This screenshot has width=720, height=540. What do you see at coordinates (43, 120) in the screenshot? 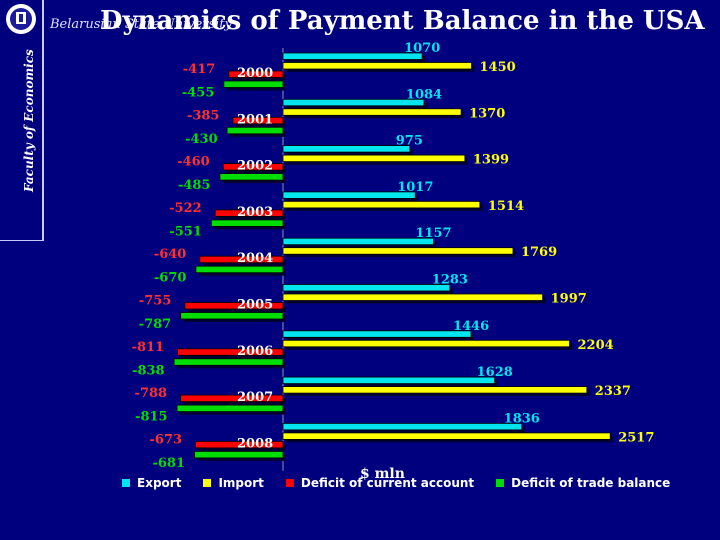
I see `sidebar-divider` at bounding box center [43, 120].